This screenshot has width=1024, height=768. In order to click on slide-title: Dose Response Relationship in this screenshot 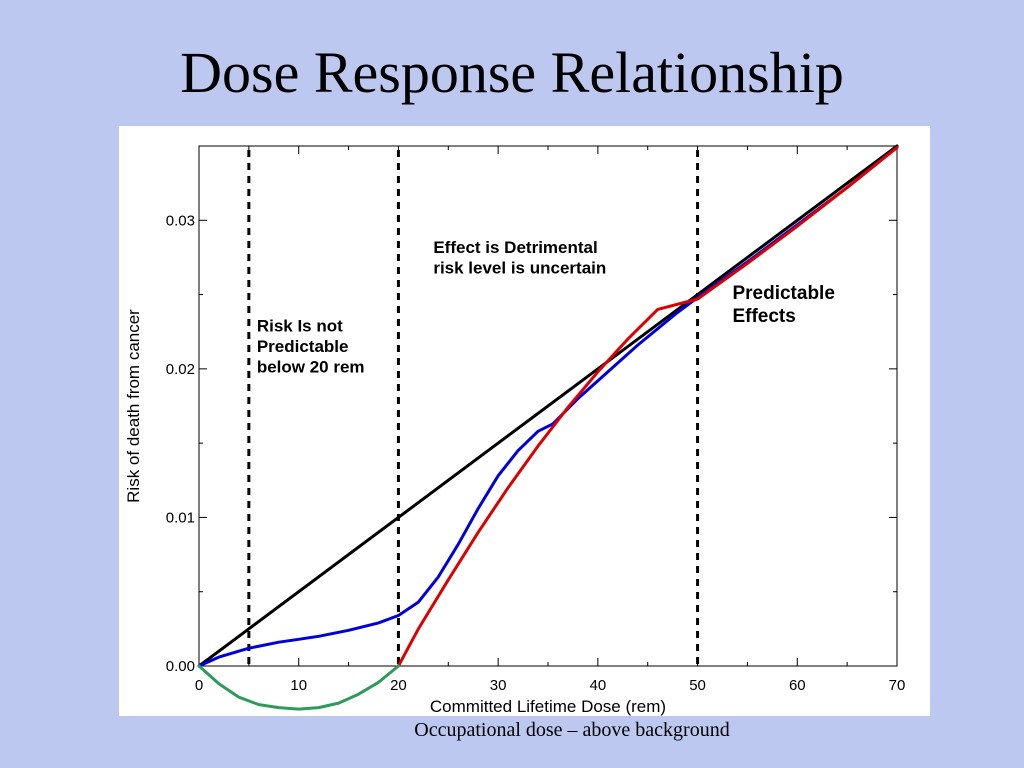, I will do `click(512, 72)`.